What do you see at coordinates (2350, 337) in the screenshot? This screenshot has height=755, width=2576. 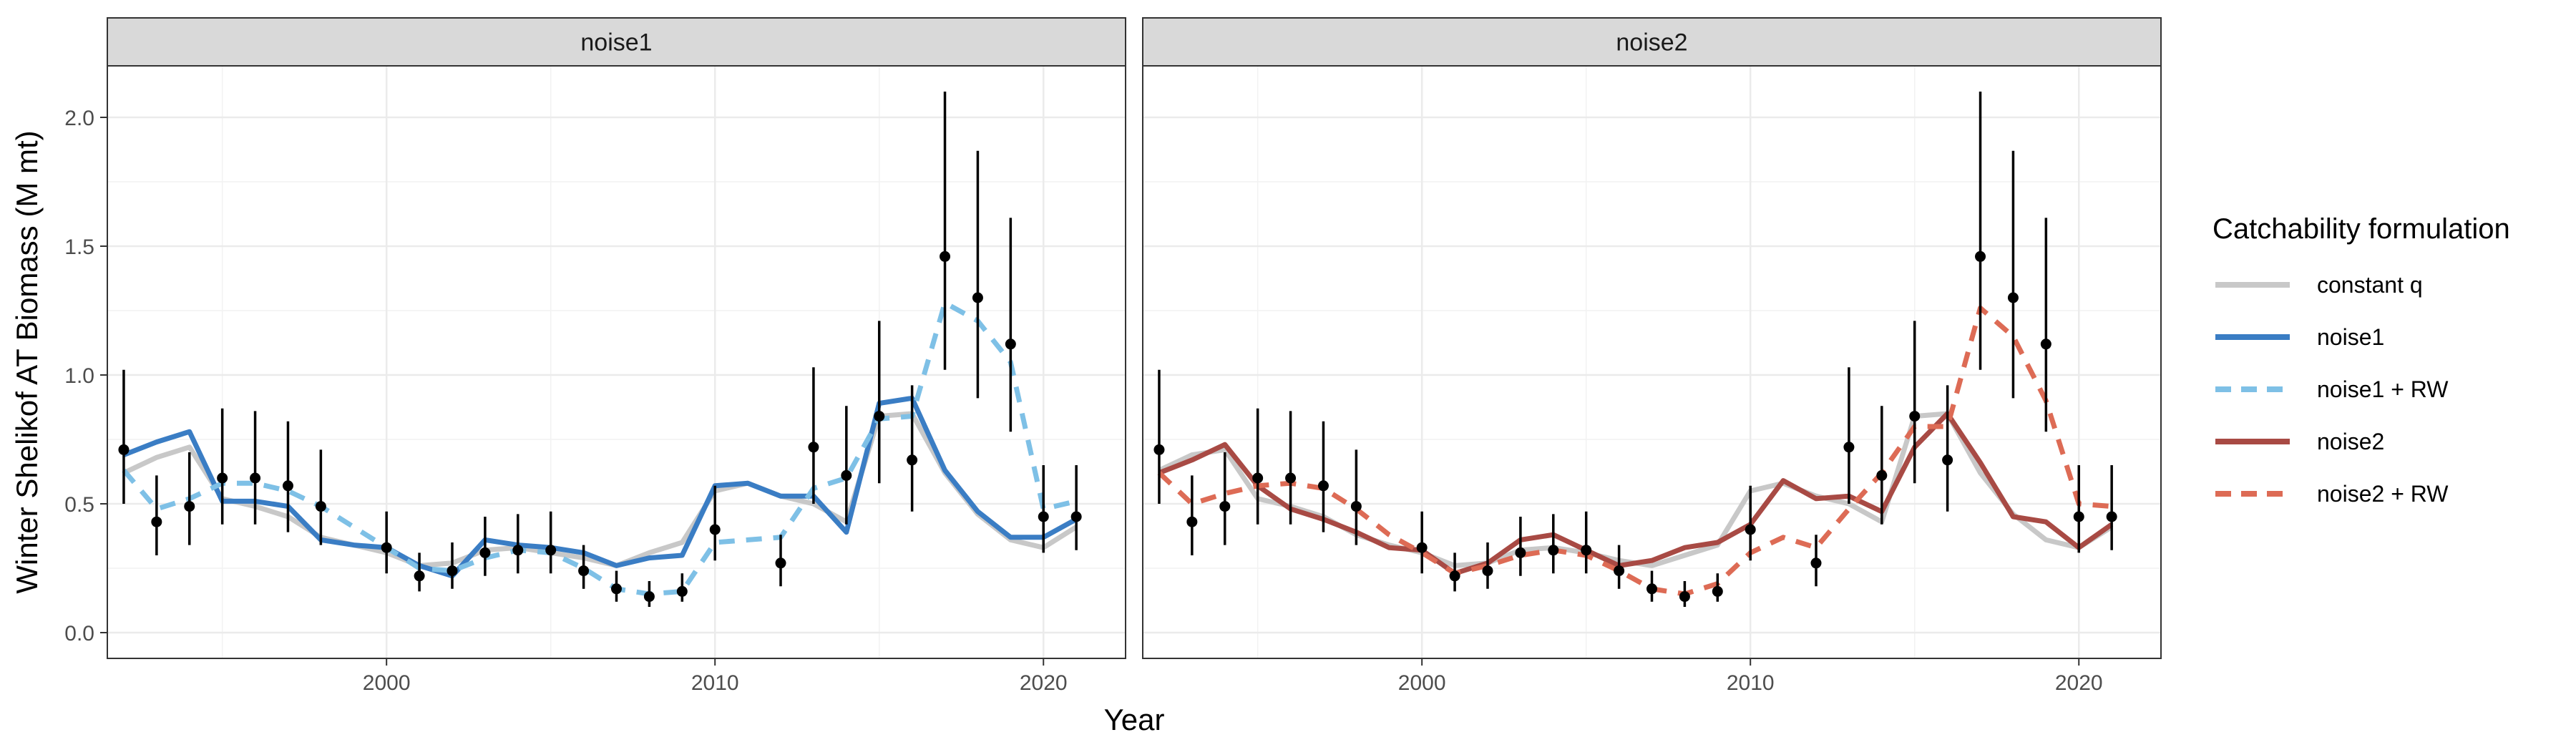 I see `legend-label: noise1` at bounding box center [2350, 337].